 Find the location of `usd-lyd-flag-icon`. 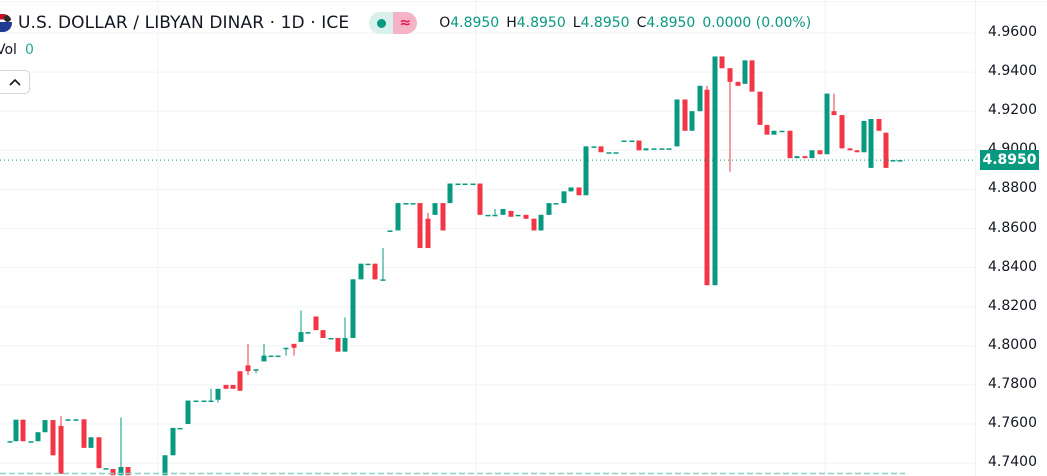

usd-lyd-flag-icon is located at coordinates (6, 23).